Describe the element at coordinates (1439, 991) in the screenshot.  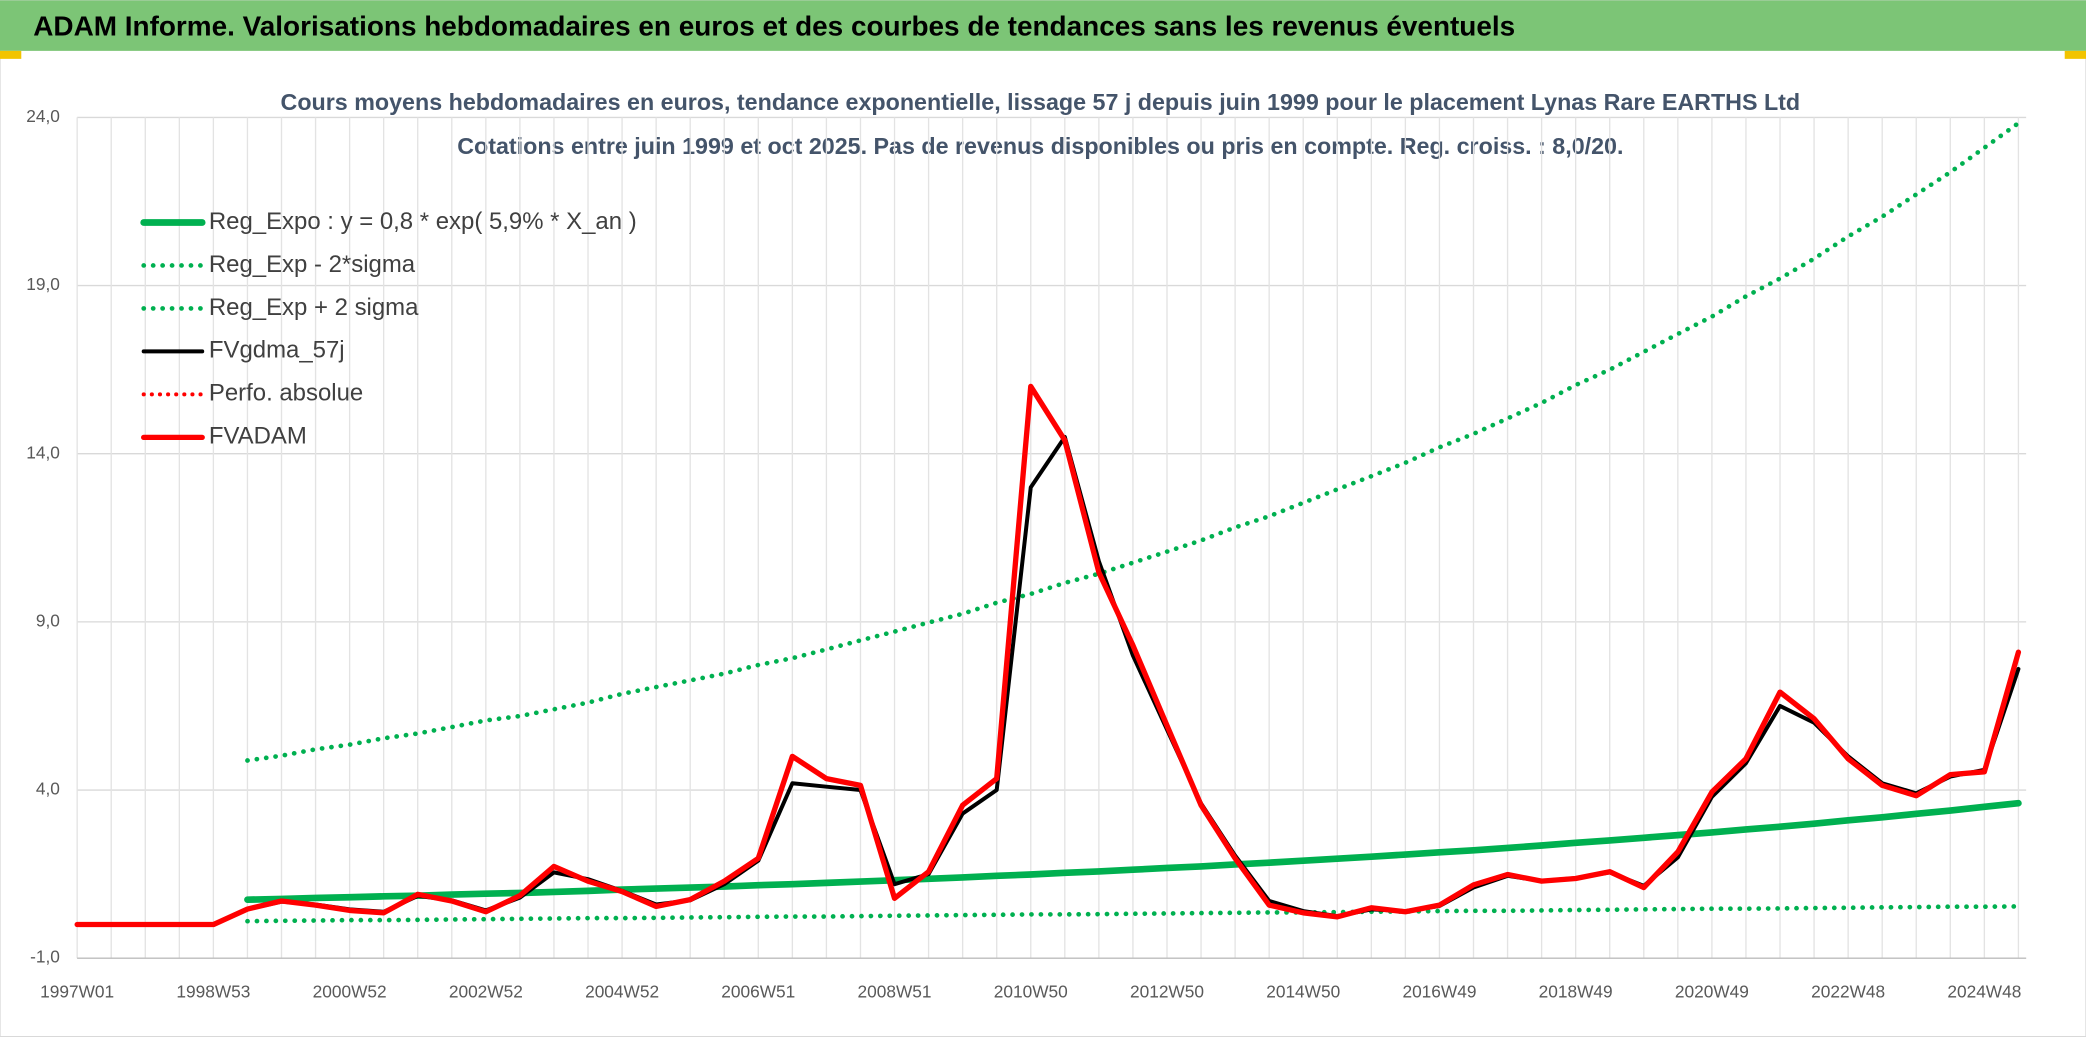
I see `x-tick-label: 2016W49` at that location.